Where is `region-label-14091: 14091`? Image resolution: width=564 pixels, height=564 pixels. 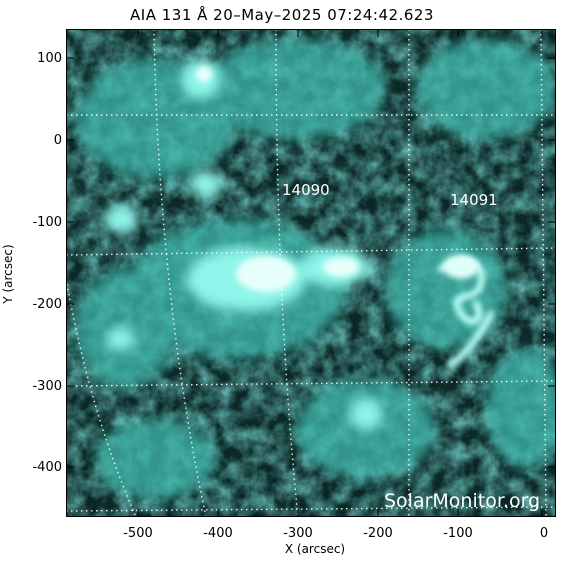 region-label-14091: 14091 is located at coordinates (474, 200).